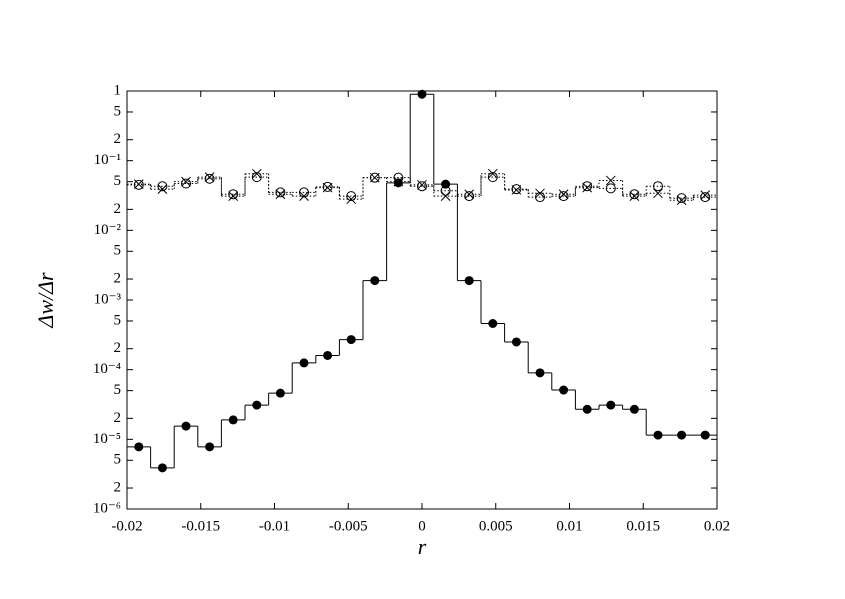  I want to click on x-tick-label: 0, so click(422, 526).